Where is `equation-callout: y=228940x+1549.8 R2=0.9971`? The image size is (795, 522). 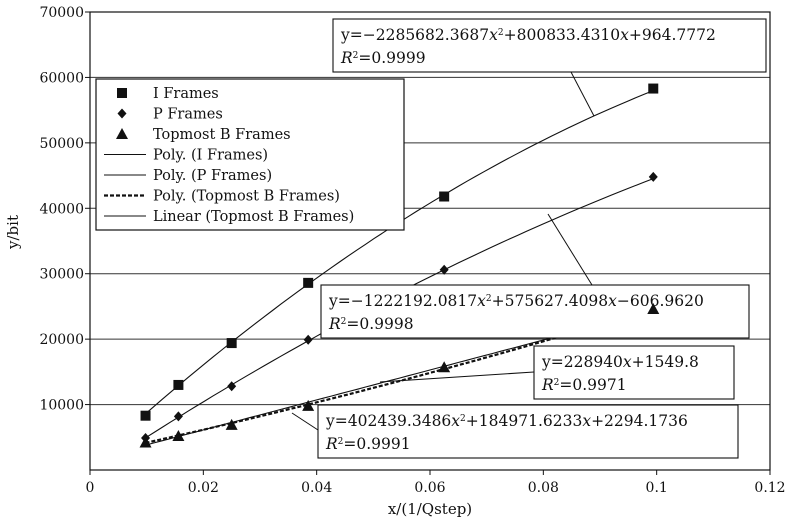
equation-callout: y=228940x+1549.8 R2=0.9971 is located at coordinates (557, 372).